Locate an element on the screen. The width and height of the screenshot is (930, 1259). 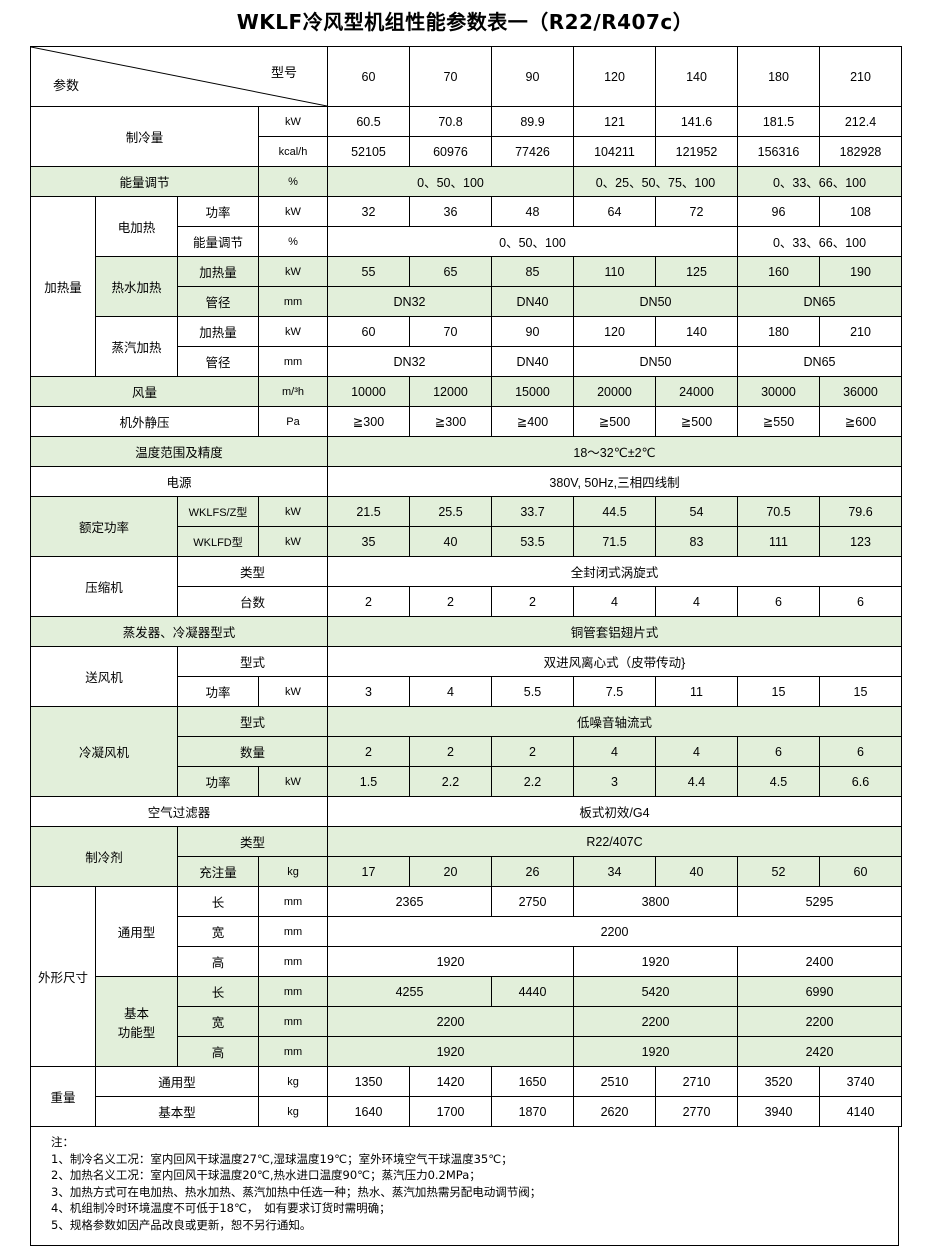
table-cell: 380V, 50Hz,三相四线制 is located at coordinates (614, 481).